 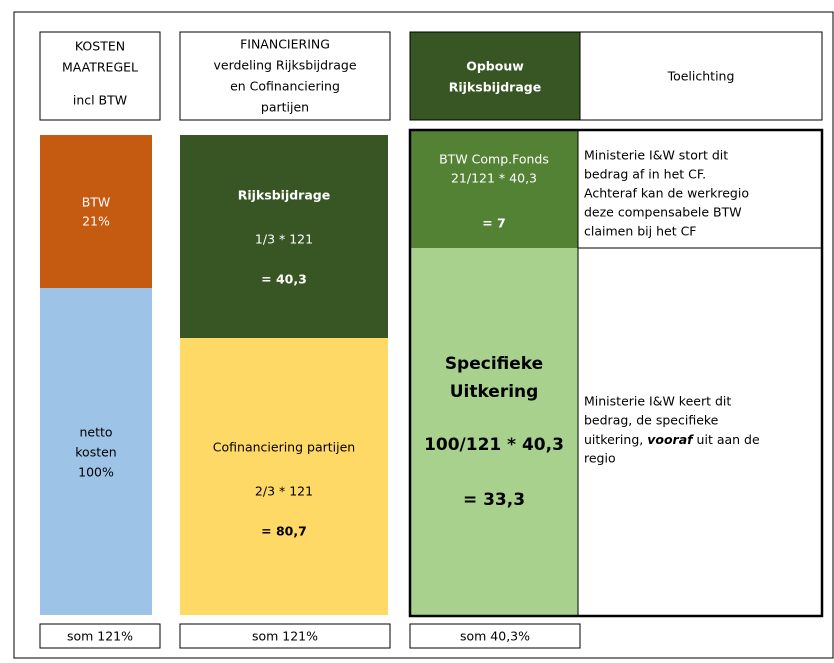 What do you see at coordinates (285, 107) in the screenshot?
I see `header-text: partijen` at bounding box center [285, 107].